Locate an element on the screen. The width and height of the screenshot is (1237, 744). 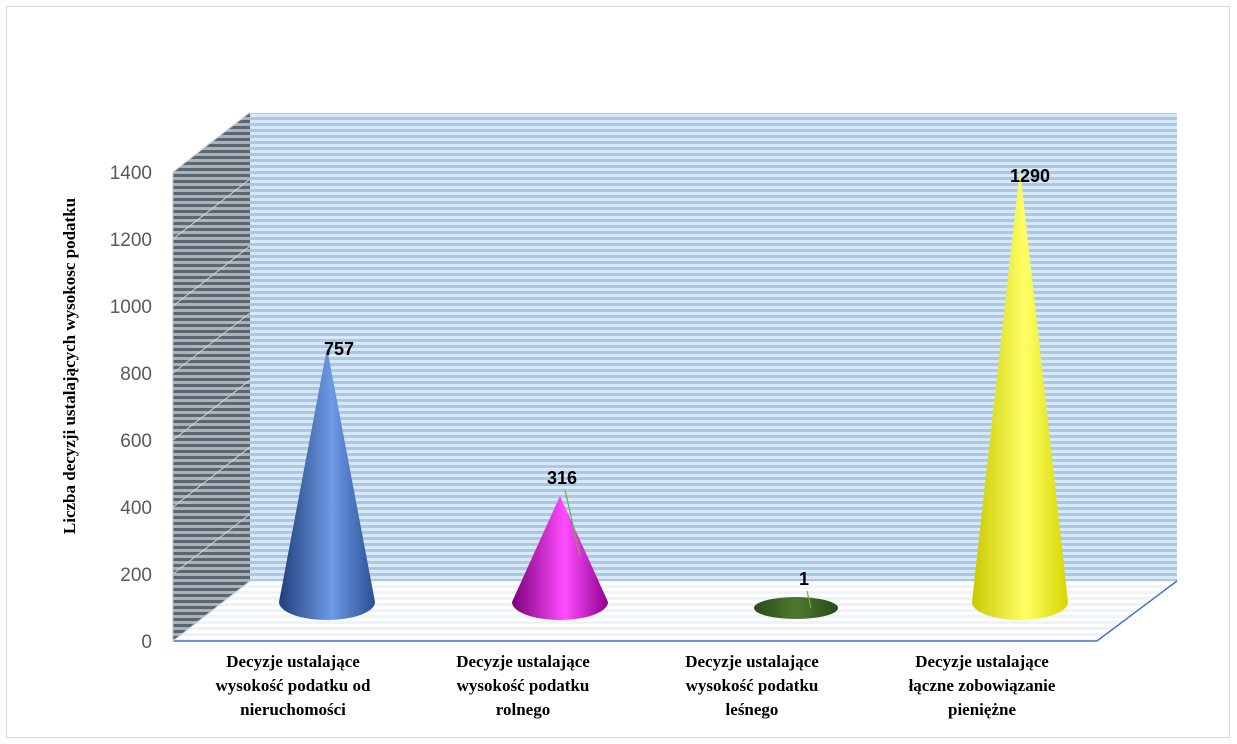
data-label: 1290 is located at coordinates (1030, 176).